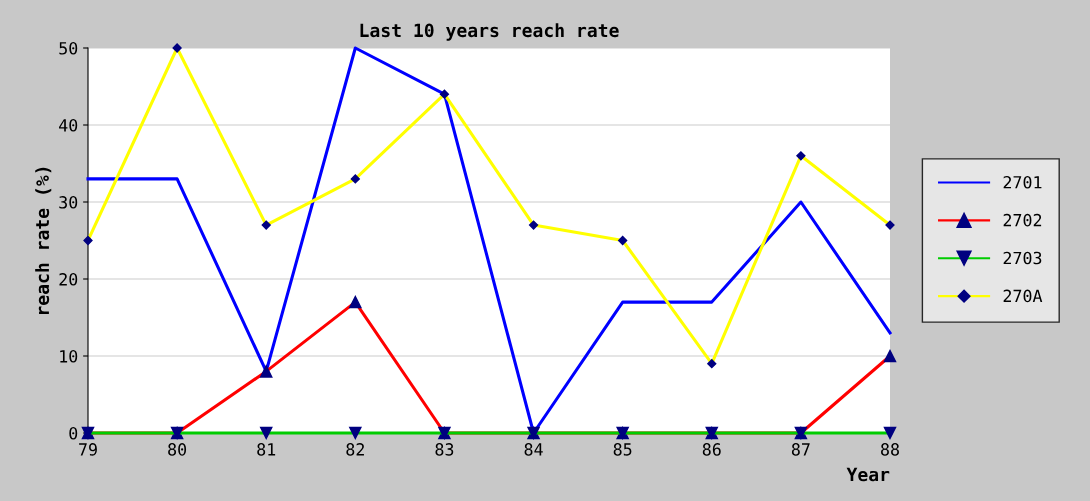 Image resolution: width=1090 pixels, height=501 pixels. I want to click on x-tick-label: 83, so click(444, 449).